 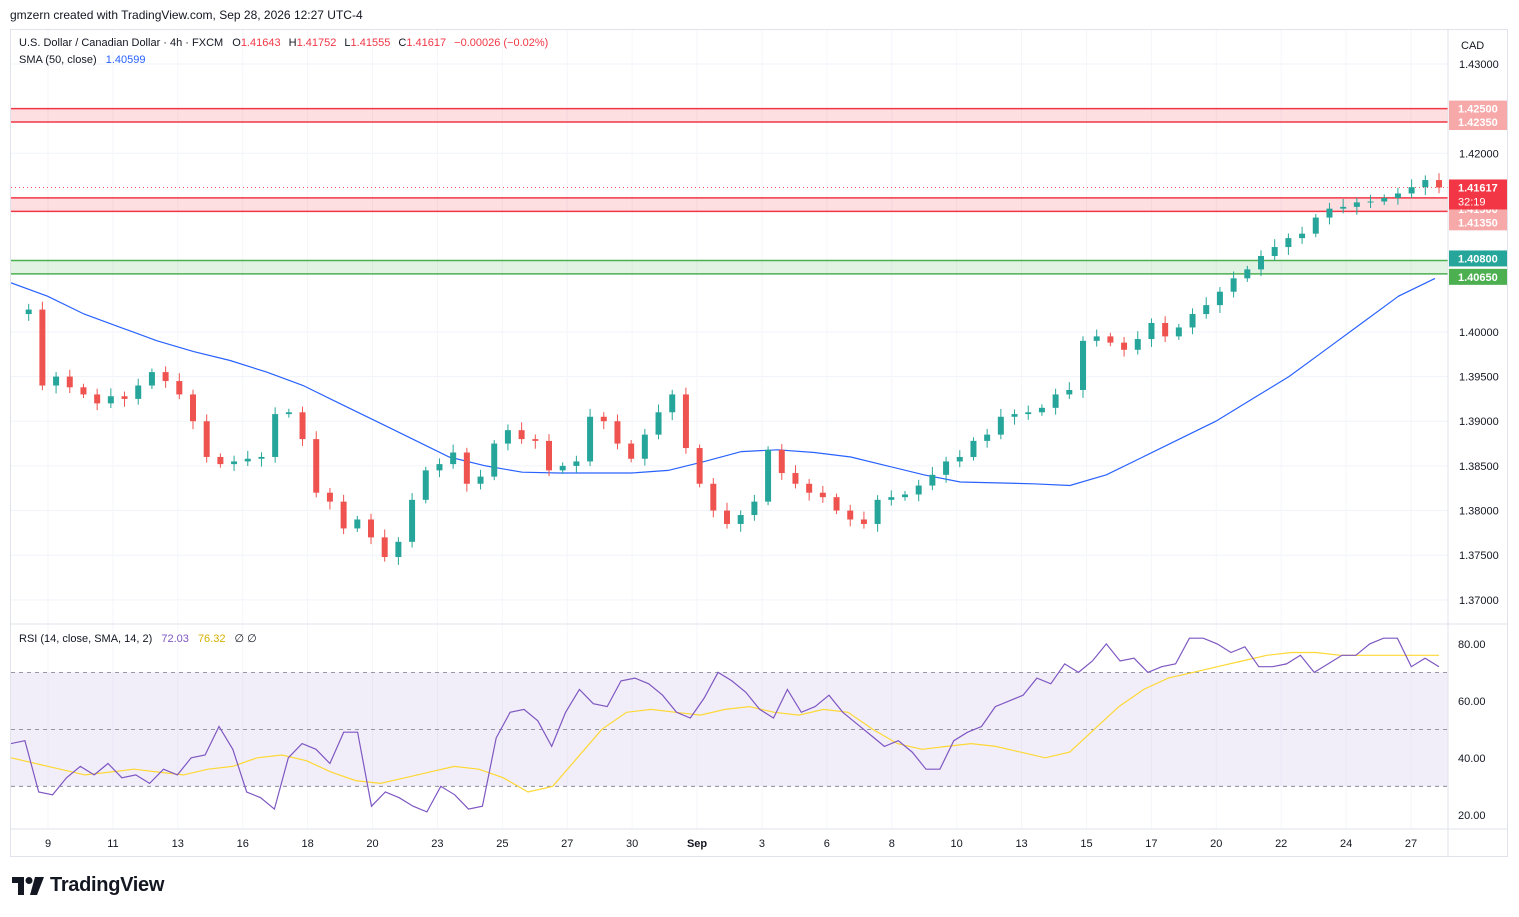 I want to click on date-tick-label: 8, so click(x=892, y=844).